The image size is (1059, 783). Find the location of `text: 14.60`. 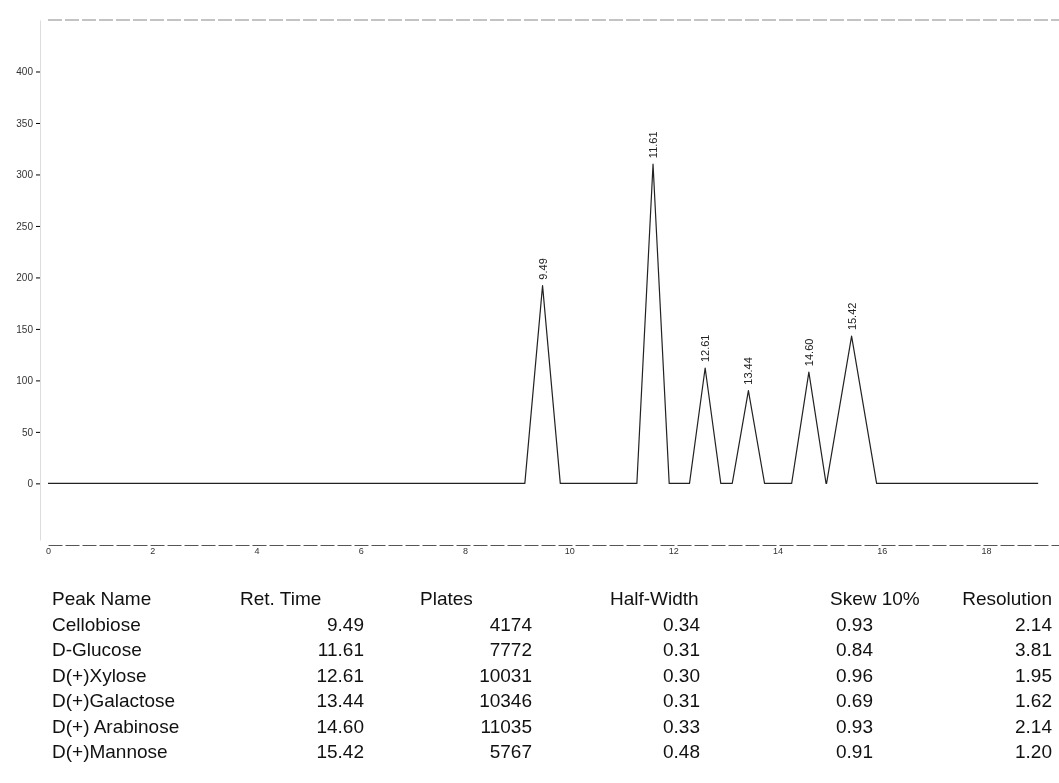

text: 14.60 is located at coordinates (340, 726).